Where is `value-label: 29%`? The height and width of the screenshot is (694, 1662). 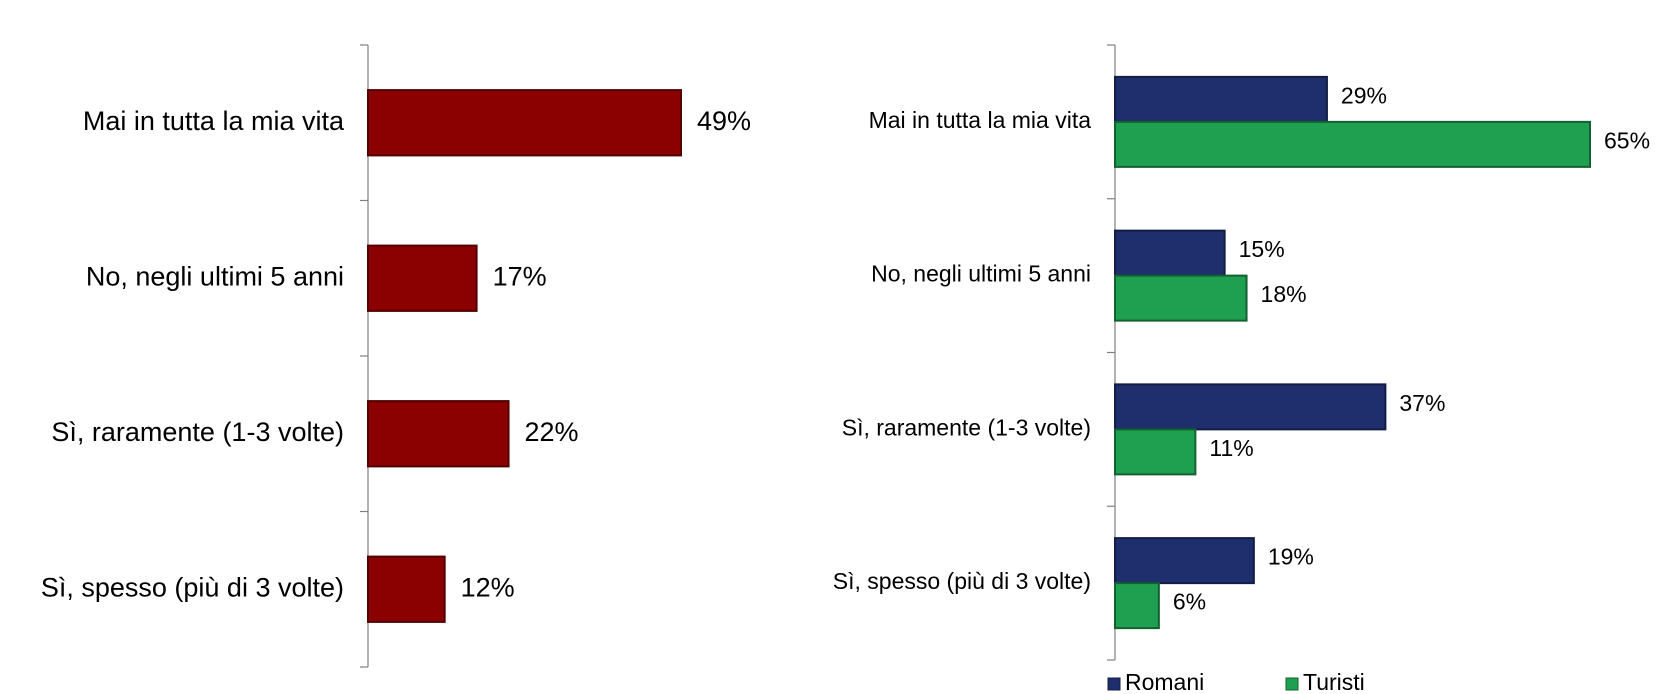 value-label: 29% is located at coordinates (1364, 95).